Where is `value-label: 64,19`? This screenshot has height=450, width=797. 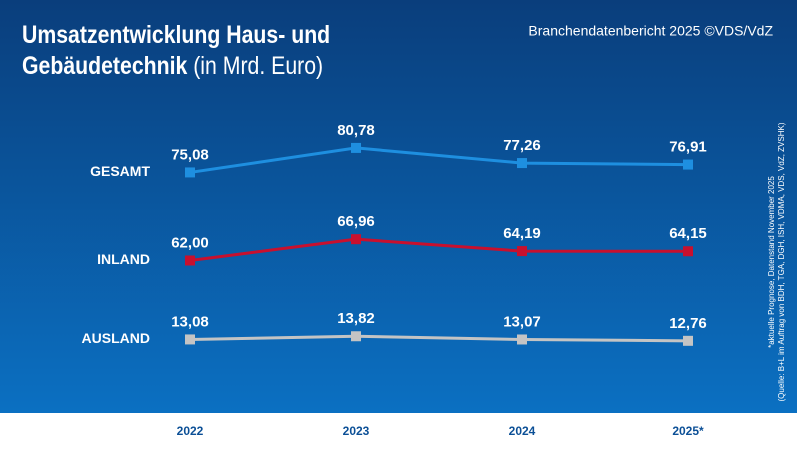
value-label: 64,19 is located at coordinates (522, 233).